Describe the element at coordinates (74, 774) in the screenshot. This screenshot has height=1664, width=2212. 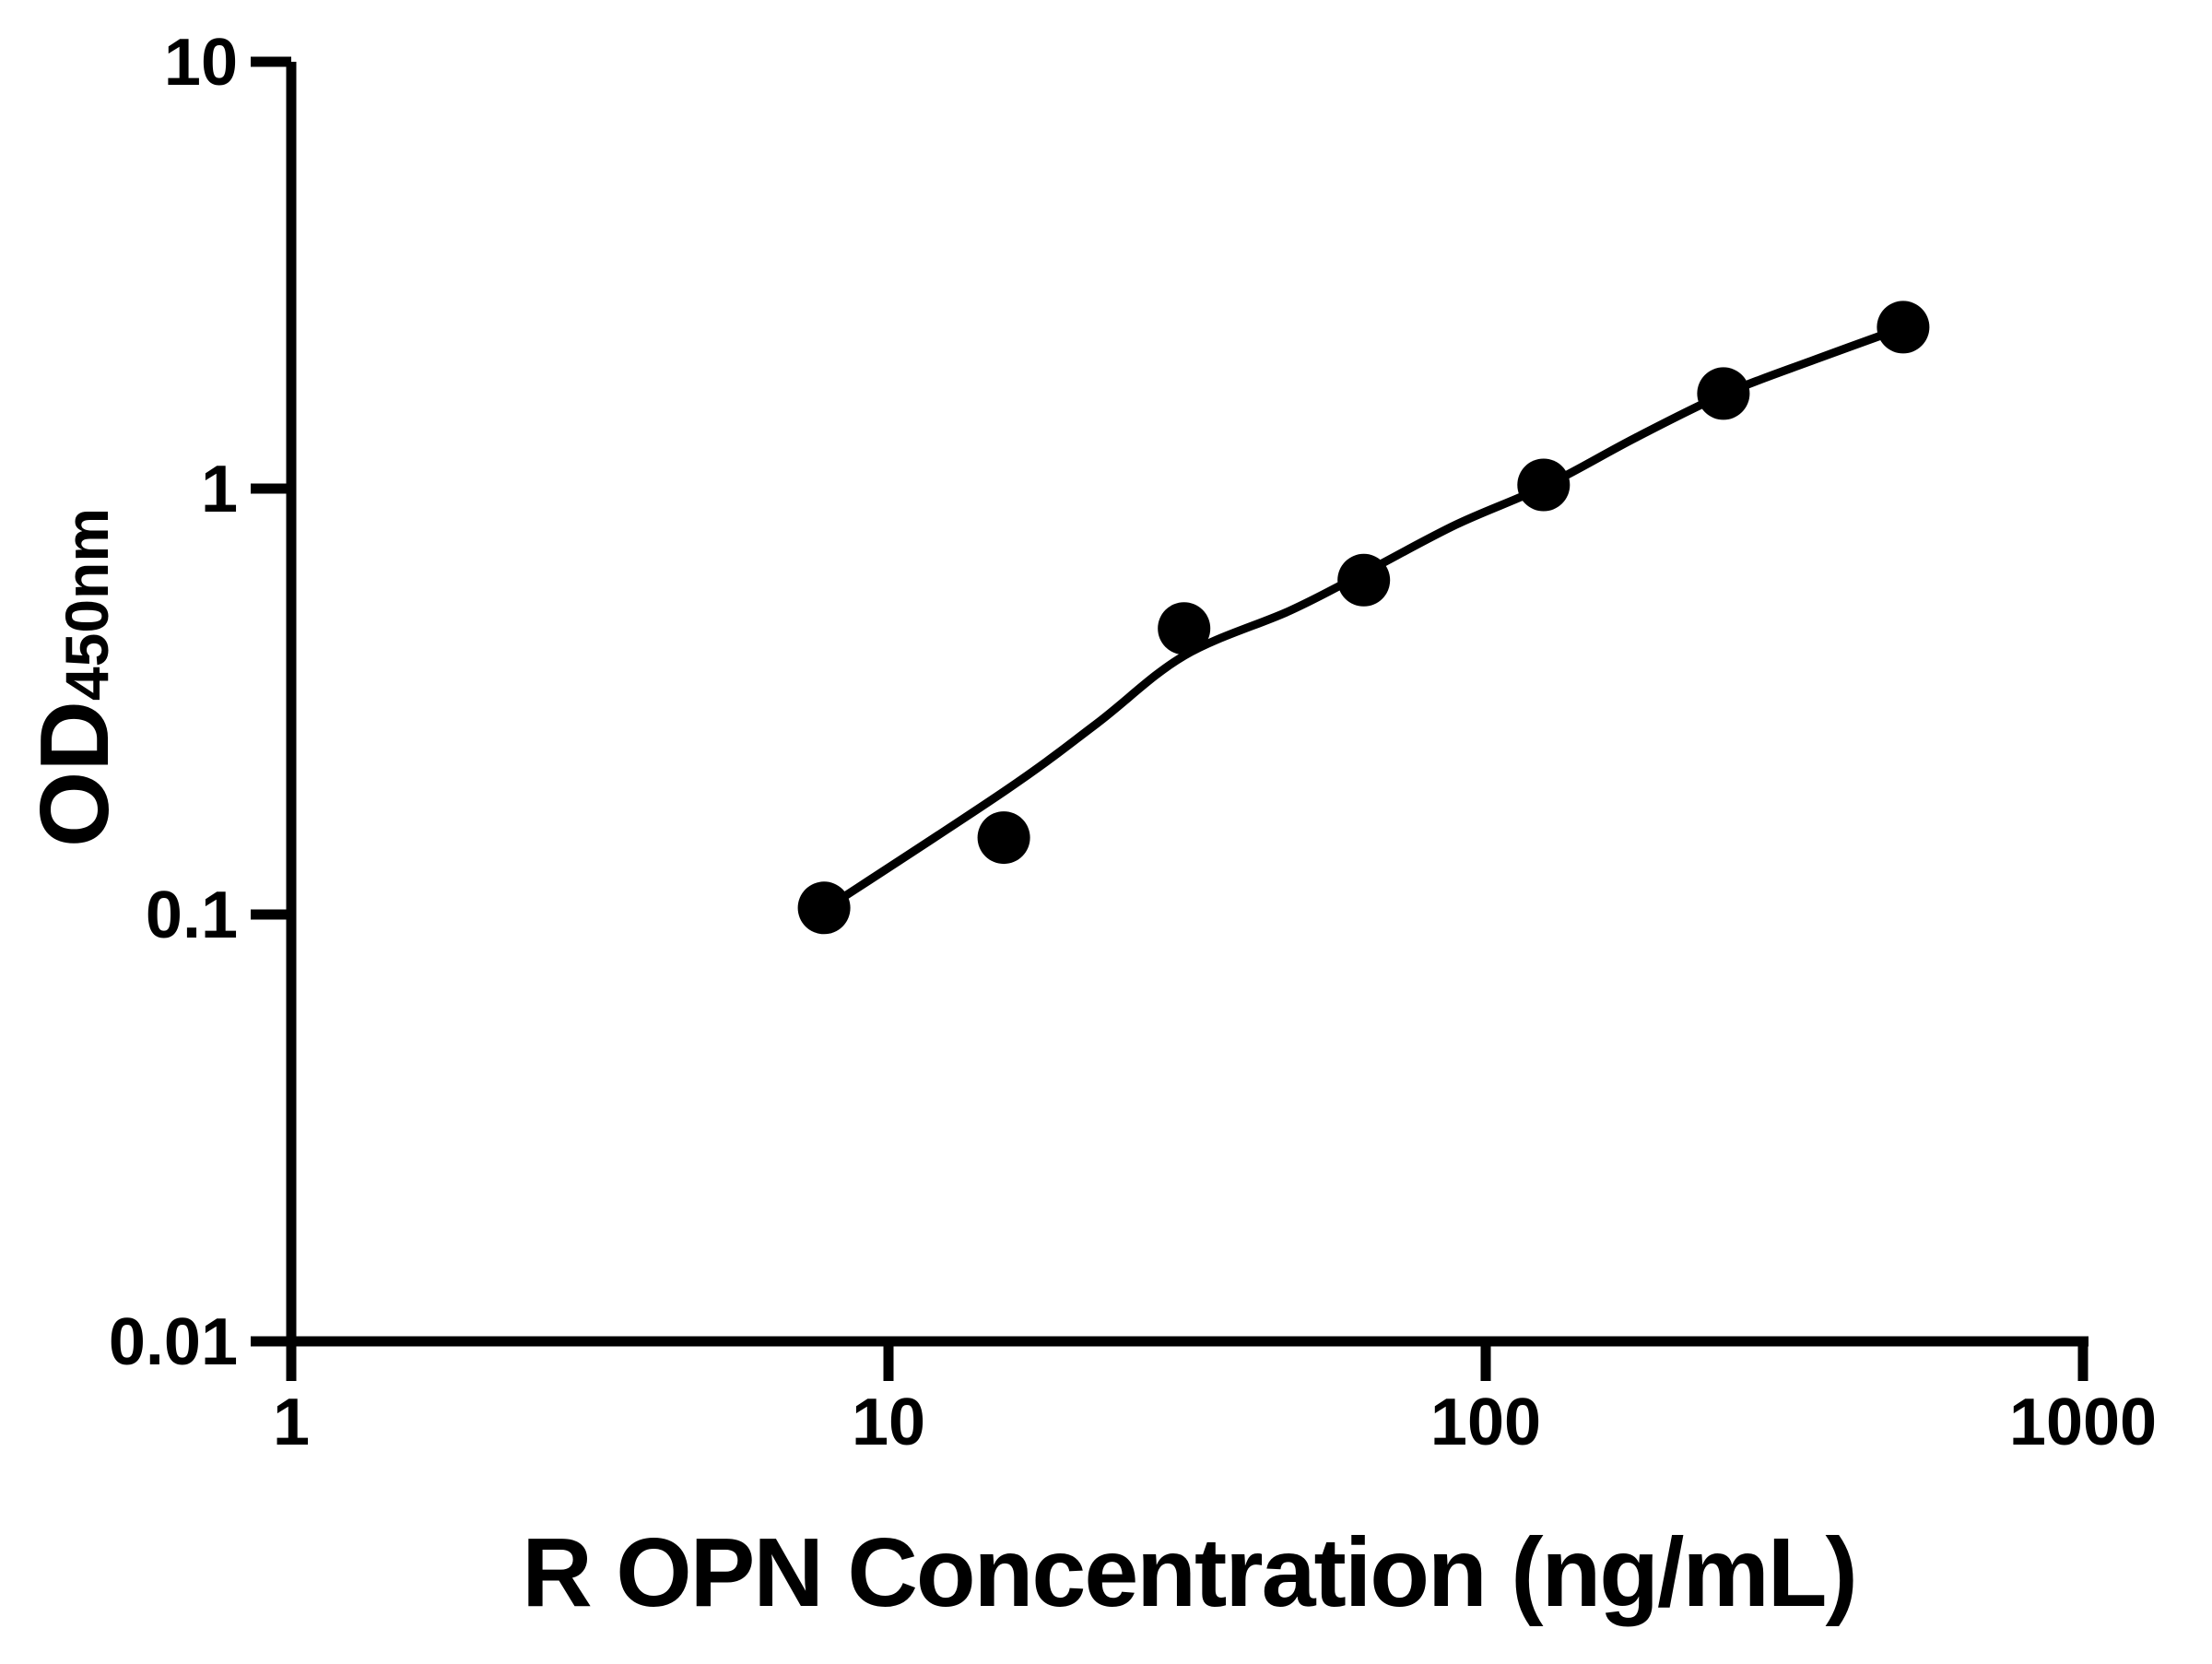
I see `y-axis-title-main: OD` at that location.